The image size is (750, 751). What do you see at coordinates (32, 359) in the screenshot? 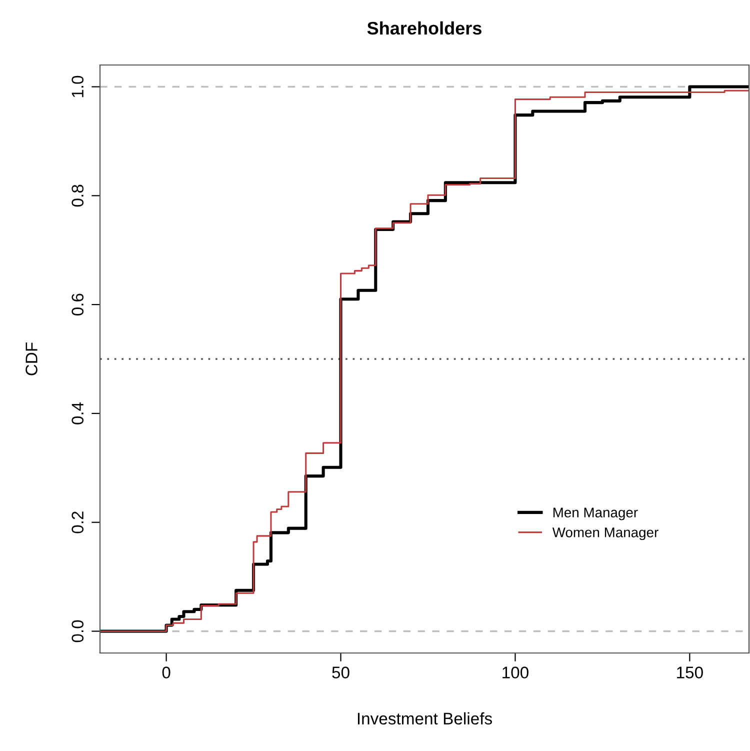
I see `y-axis-title: CDF` at bounding box center [32, 359].